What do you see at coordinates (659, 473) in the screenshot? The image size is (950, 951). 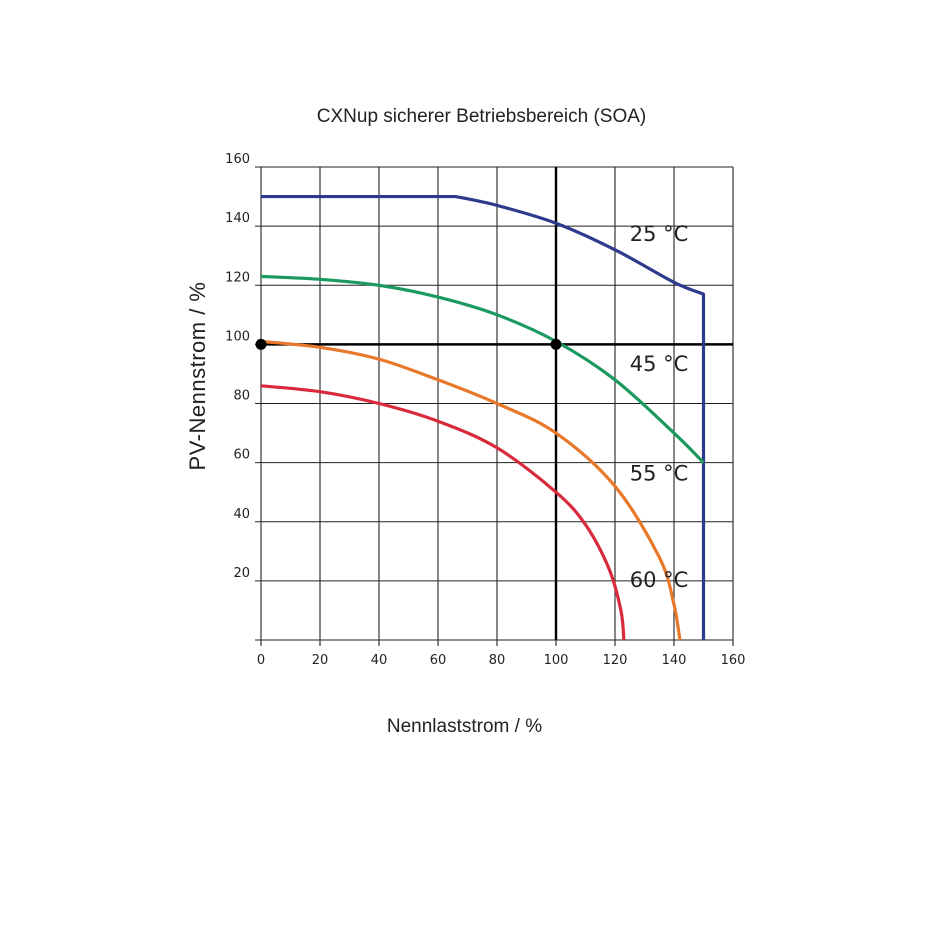 I see `temperature-label: 55 °C` at bounding box center [659, 473].